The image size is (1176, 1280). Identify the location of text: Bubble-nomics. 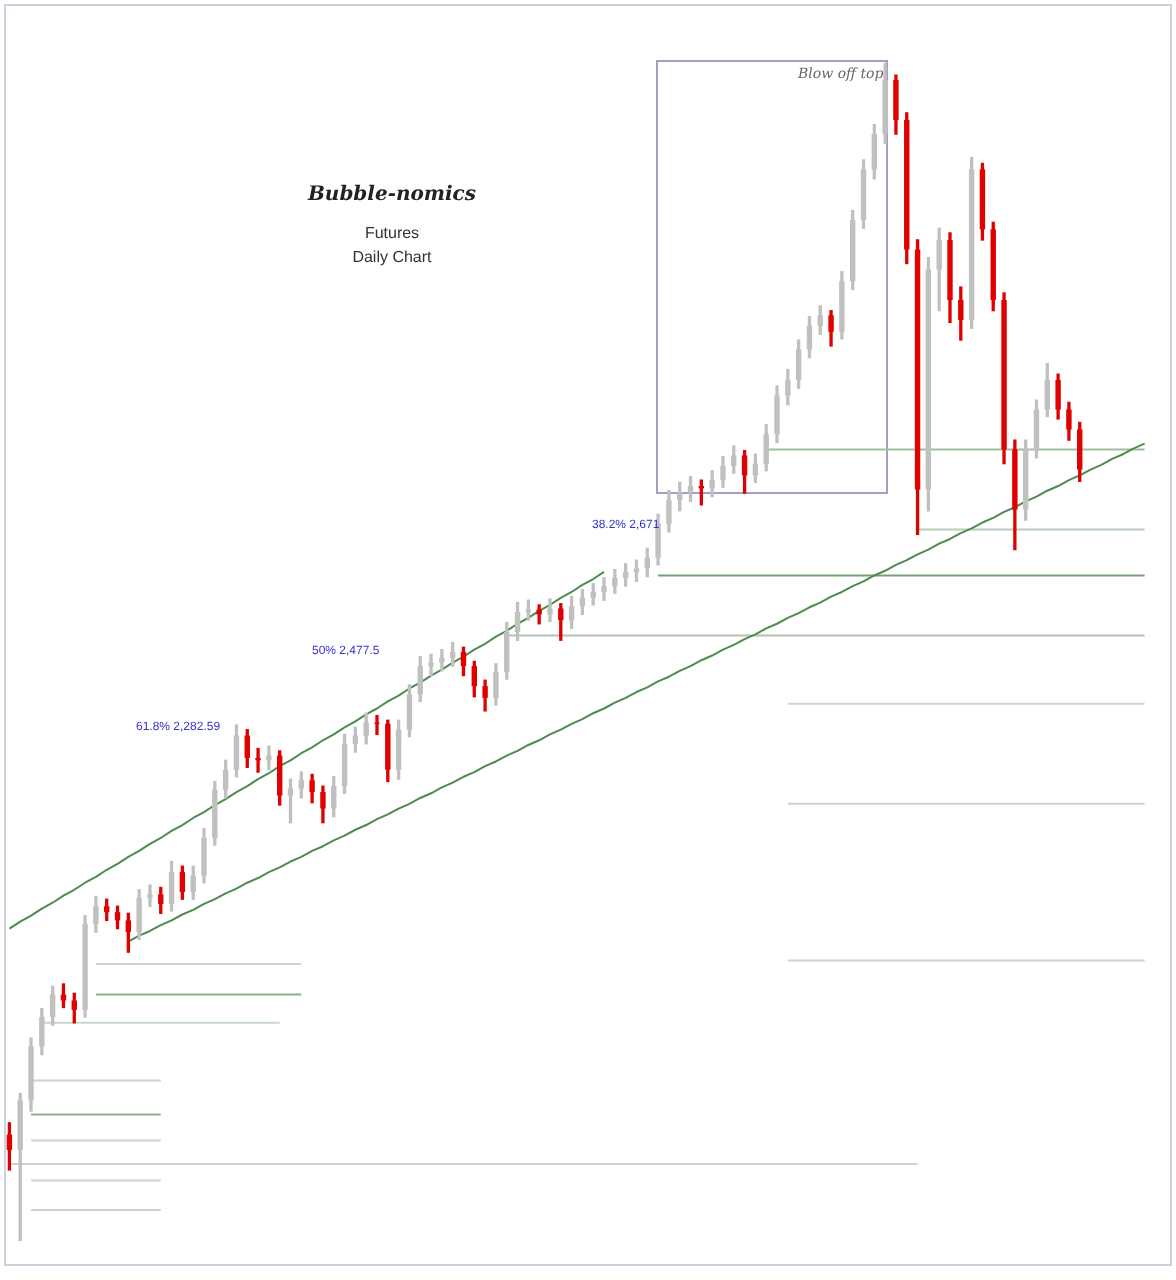
(392, 195).